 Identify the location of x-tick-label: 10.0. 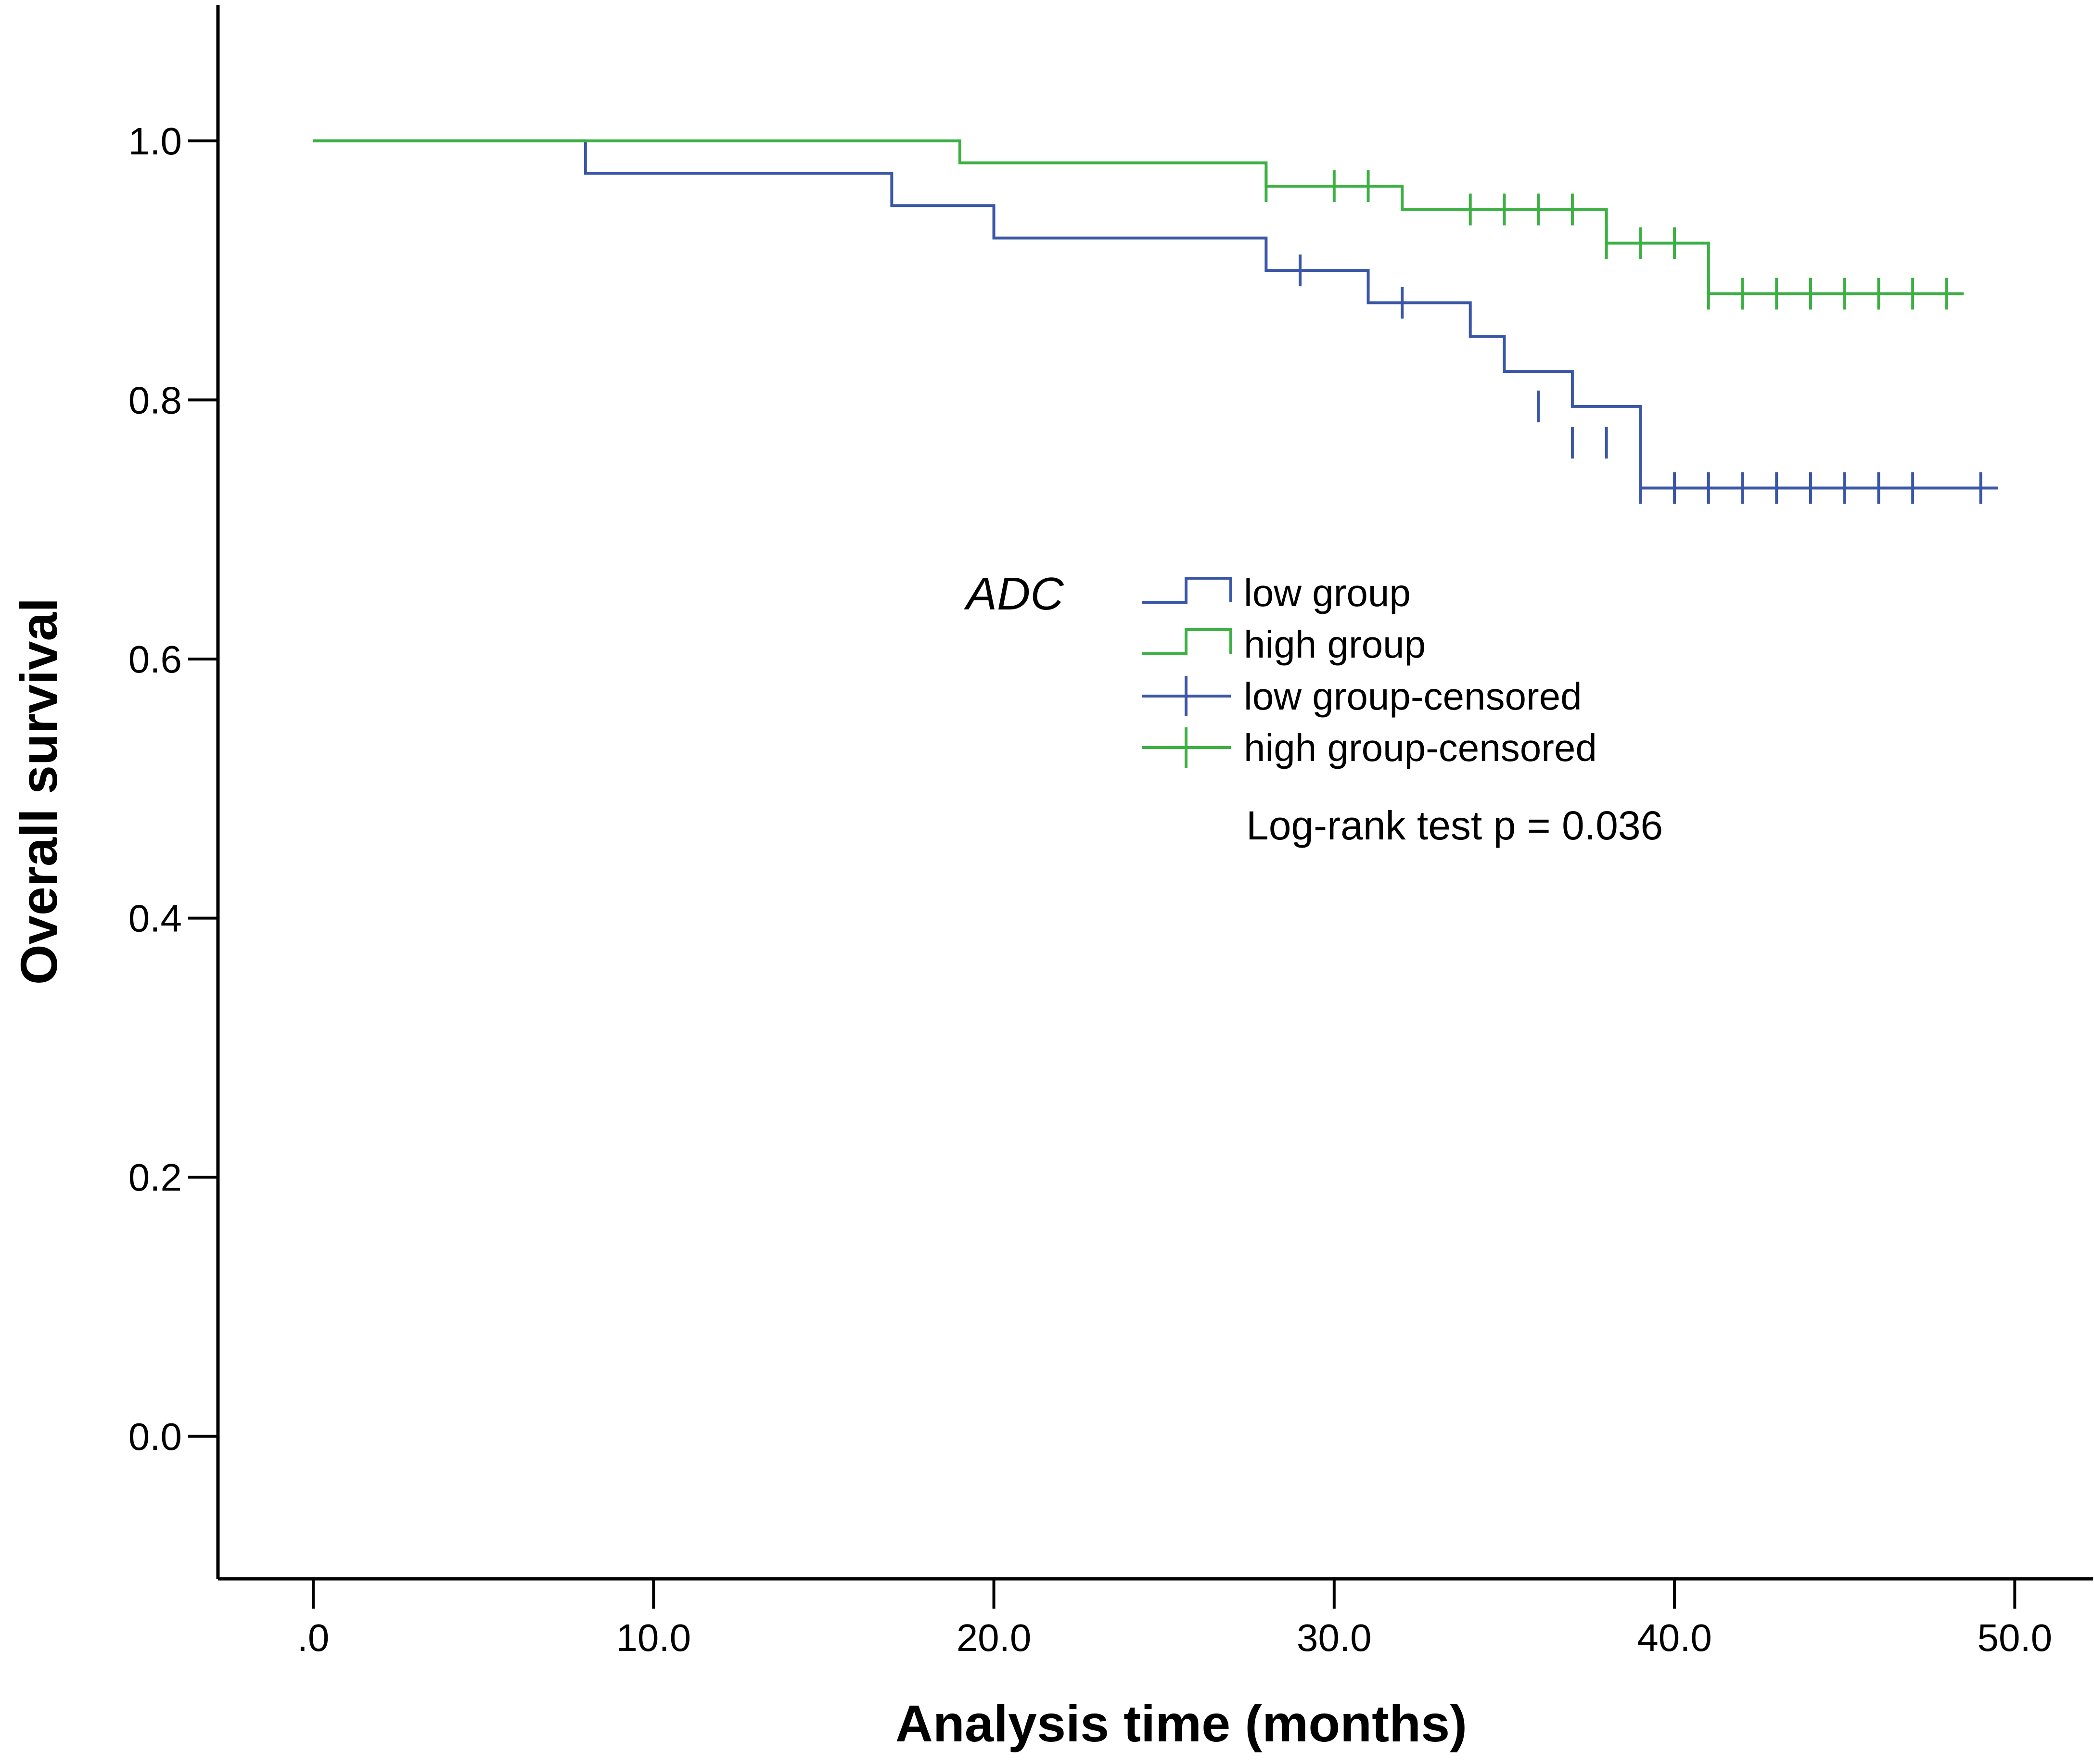
(653, 1637).